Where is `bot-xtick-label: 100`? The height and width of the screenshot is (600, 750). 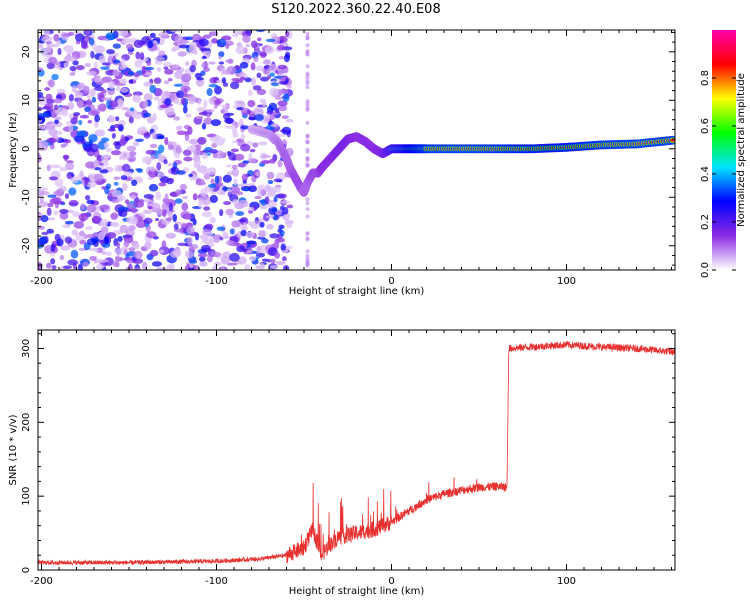 bot-xtick-label: 100 is located at coordinates (566, 581).